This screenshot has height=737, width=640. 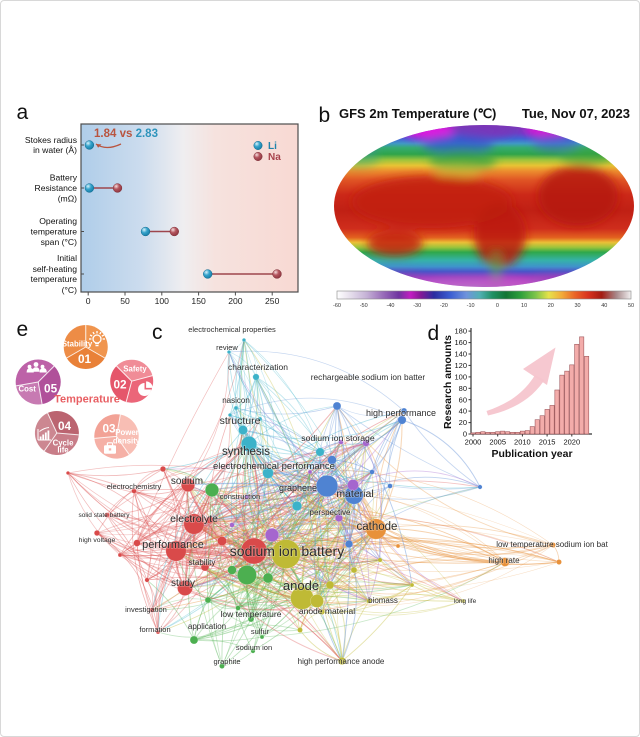 What do you see at coordinates (383, 600) in the screenshot?
I see `svg-text: biomass` at bounding box center [383, 600].